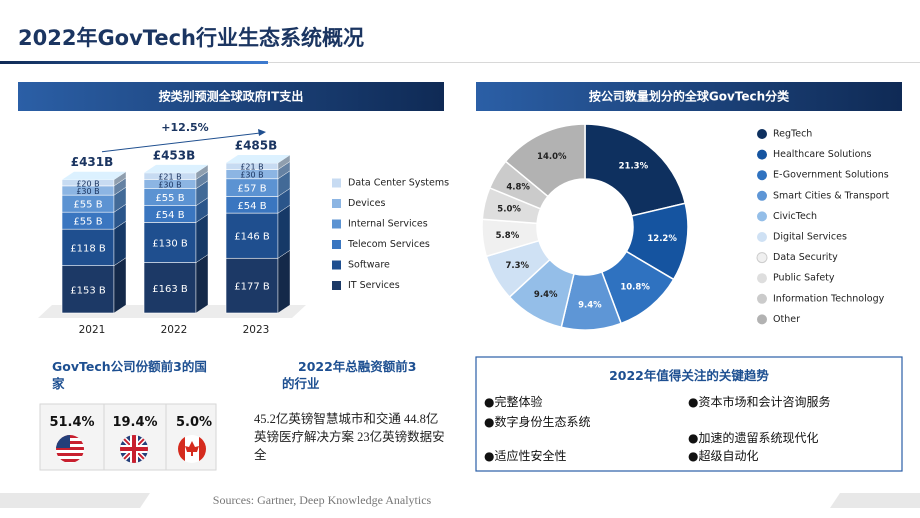  What do you see at coordinates (134, 449) in the screenshot?
I see `flag-uk` at bounding box center [134, 449].